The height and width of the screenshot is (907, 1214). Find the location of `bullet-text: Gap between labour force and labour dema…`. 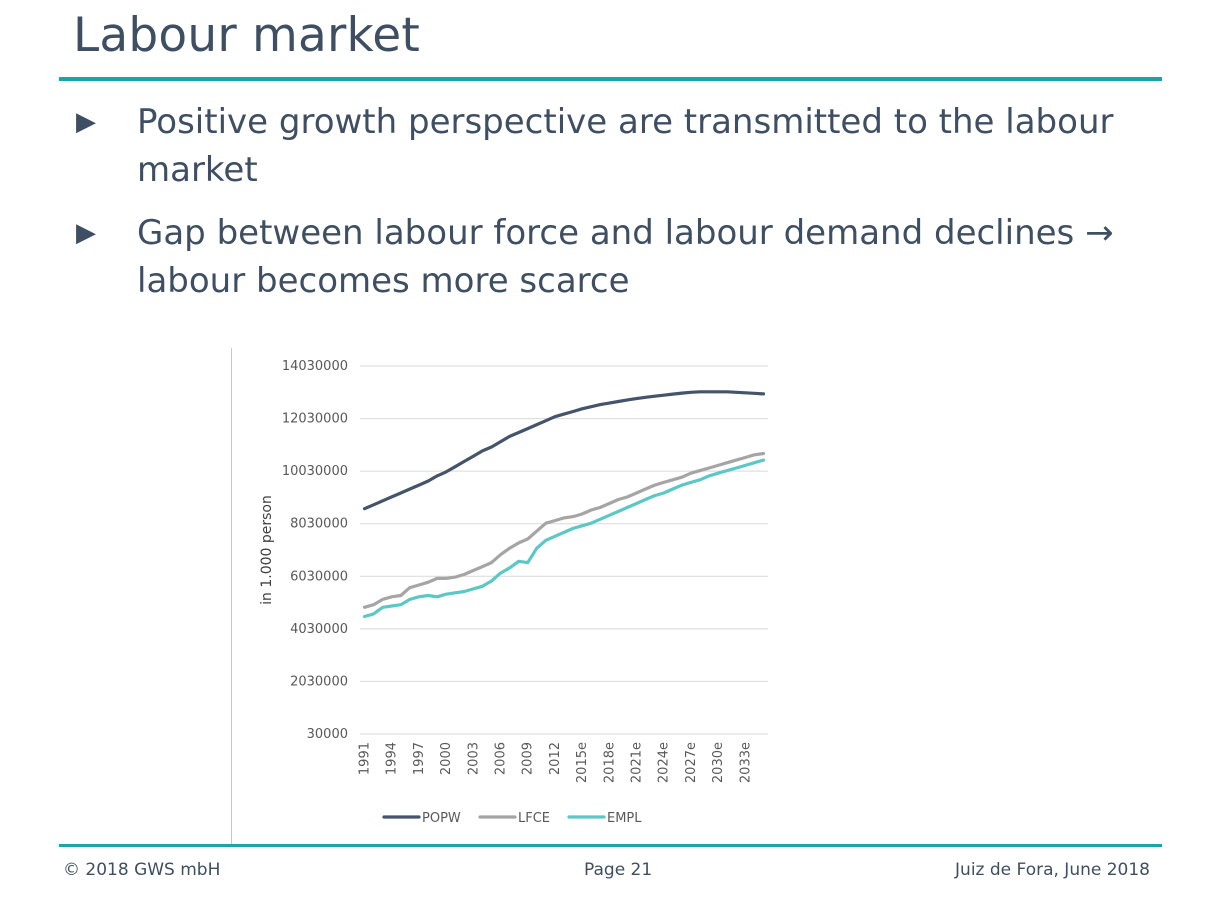

bullet-text: Gap between labour force and labour dema… is located at coordinates (625, 257).